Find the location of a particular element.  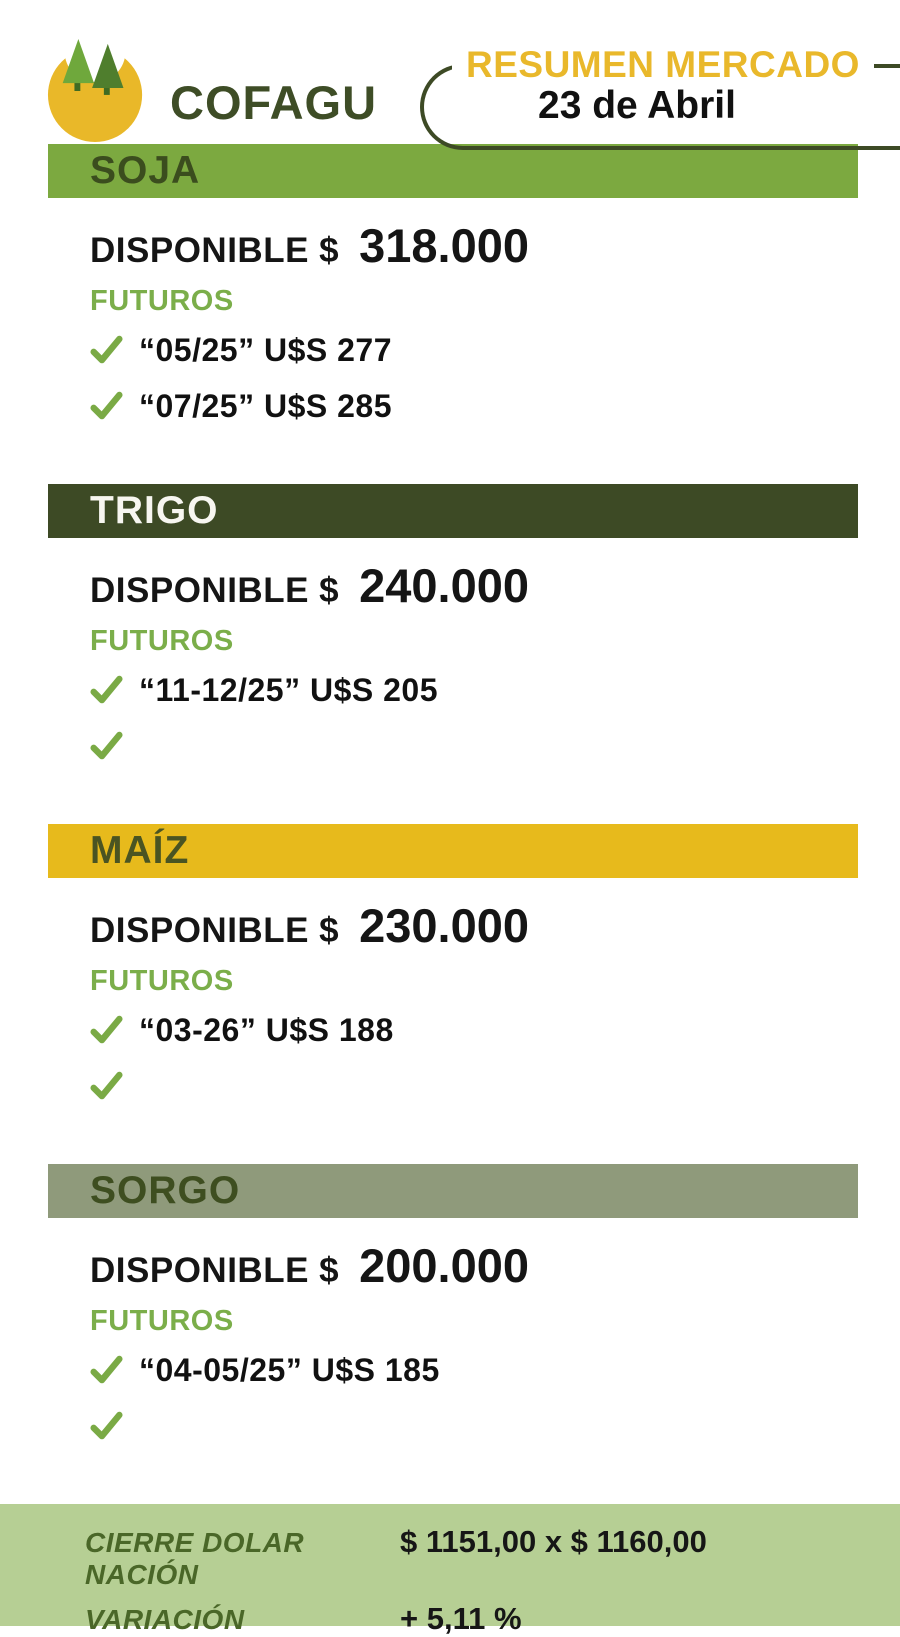

disponible-row: DISPONIBLE $ 318.000 is located at coordinates (474, 245).